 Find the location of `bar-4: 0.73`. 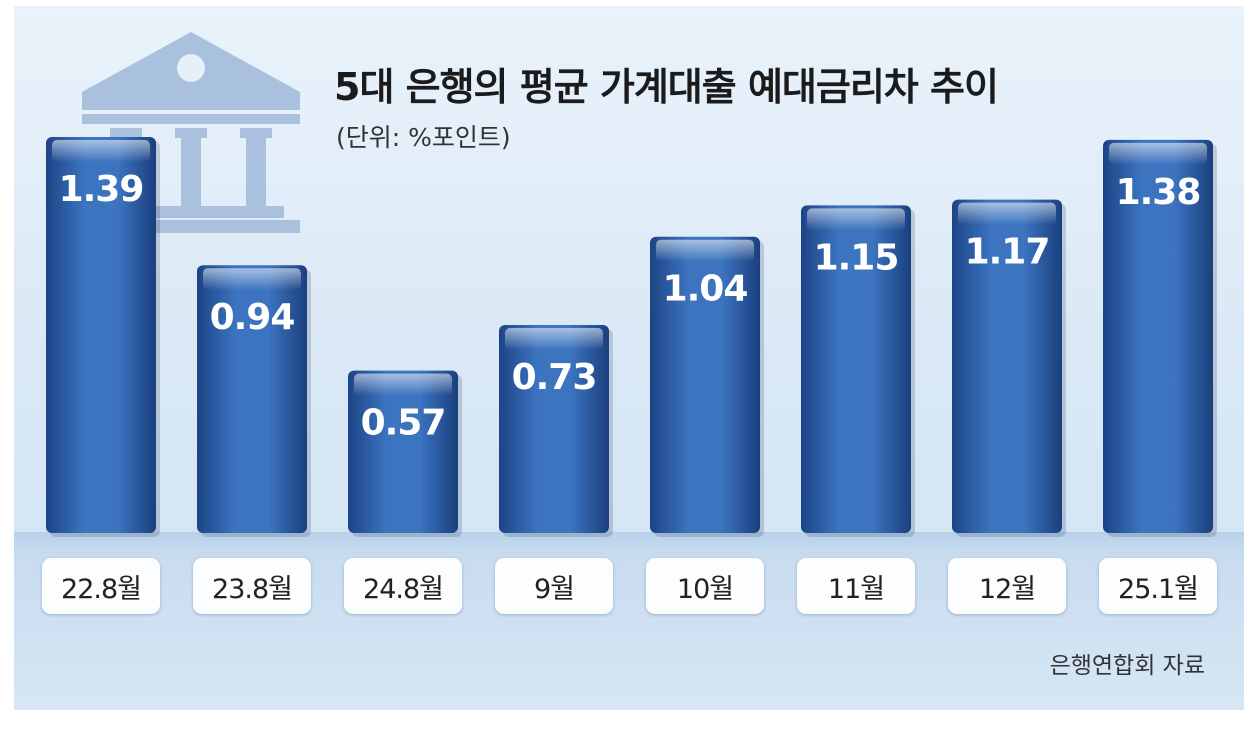

bar-4: 0.73 is located at coordinates (556, 431).